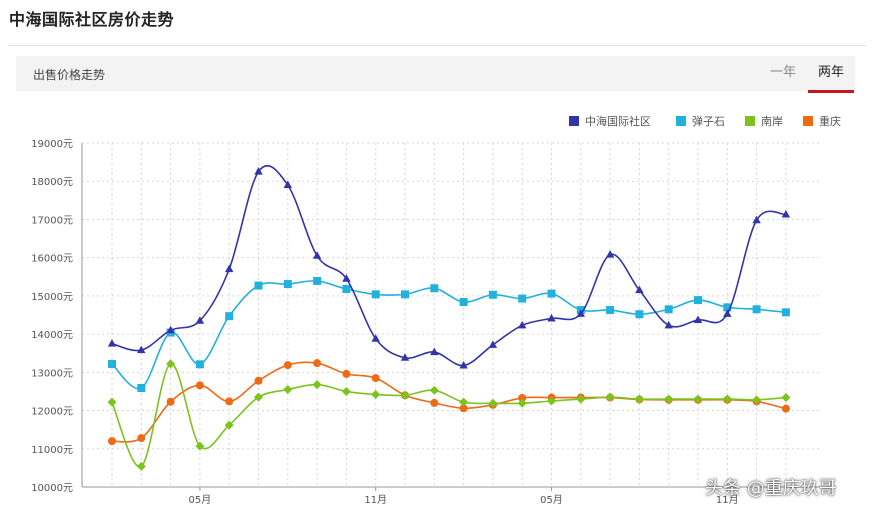  Describe the element at coordinates (708, 121) in the screenshot. I see `legend-label-danzishi: 弹子石` at that location.